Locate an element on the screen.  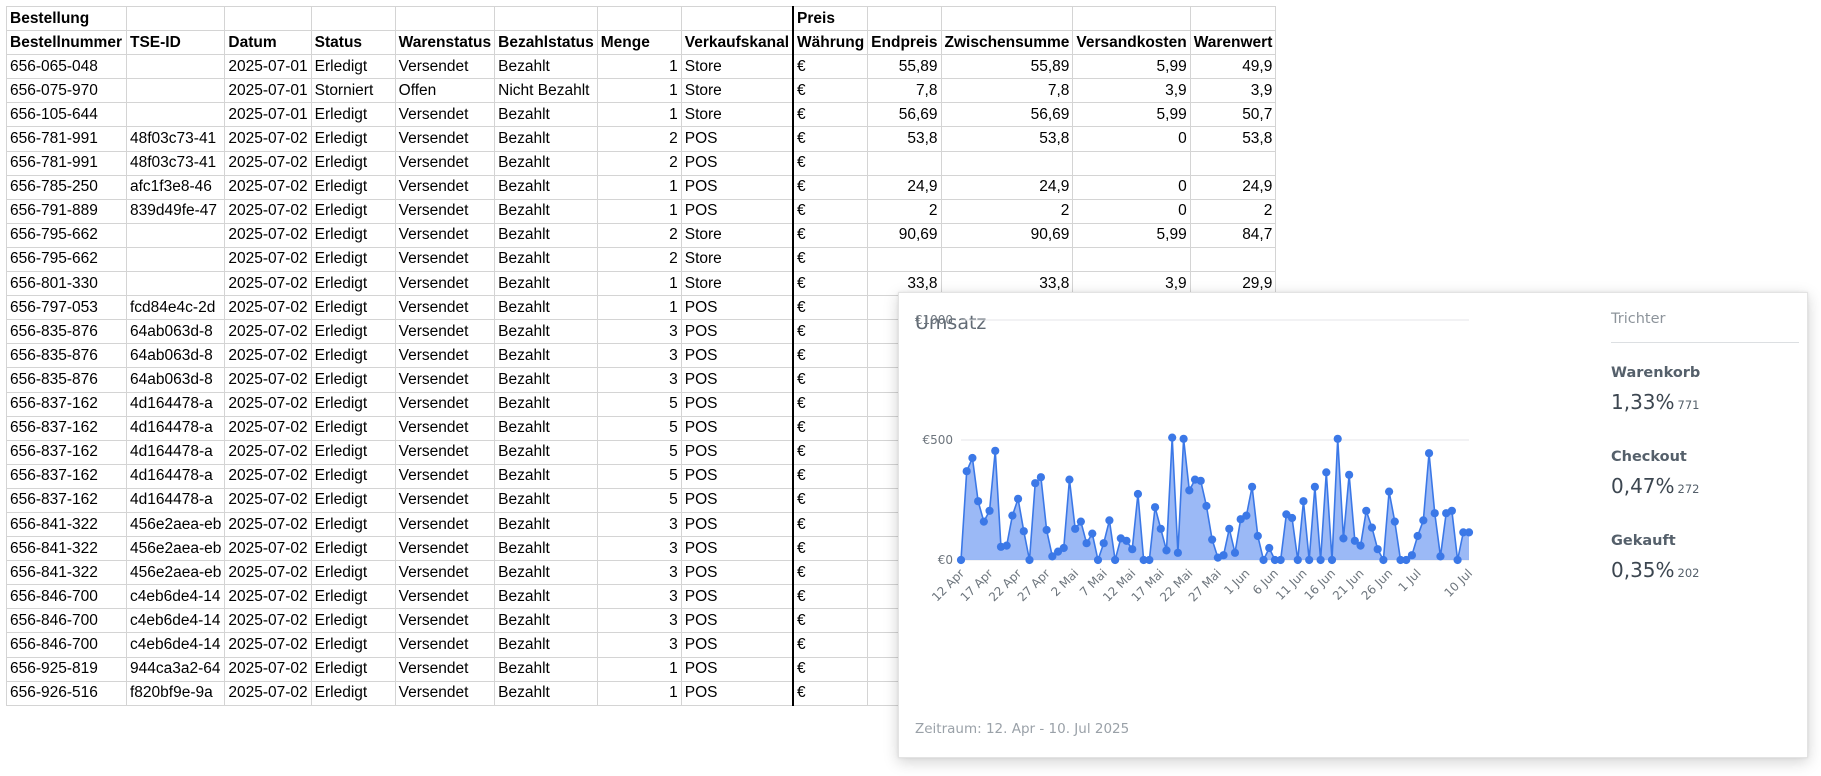
table-cell: 7,8 is located at coordinates (904, 91).